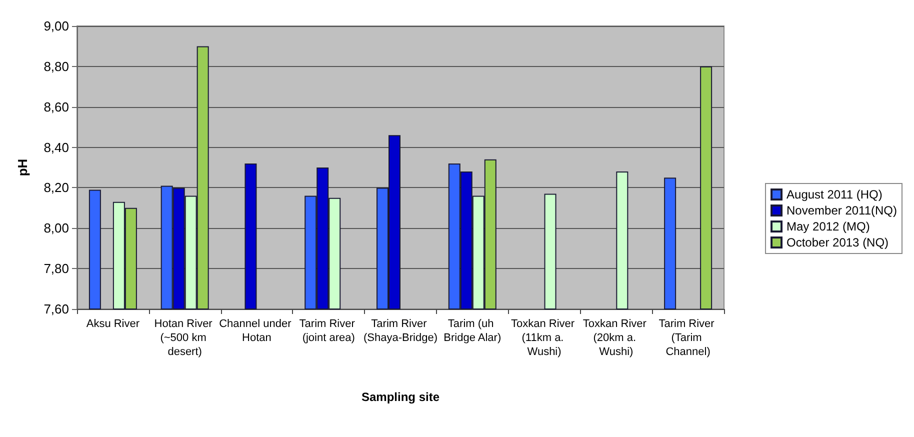 This screenshot has height=437, width=914. I want to click on x-tick-label: Channel under Hotan, so click(256, 331).